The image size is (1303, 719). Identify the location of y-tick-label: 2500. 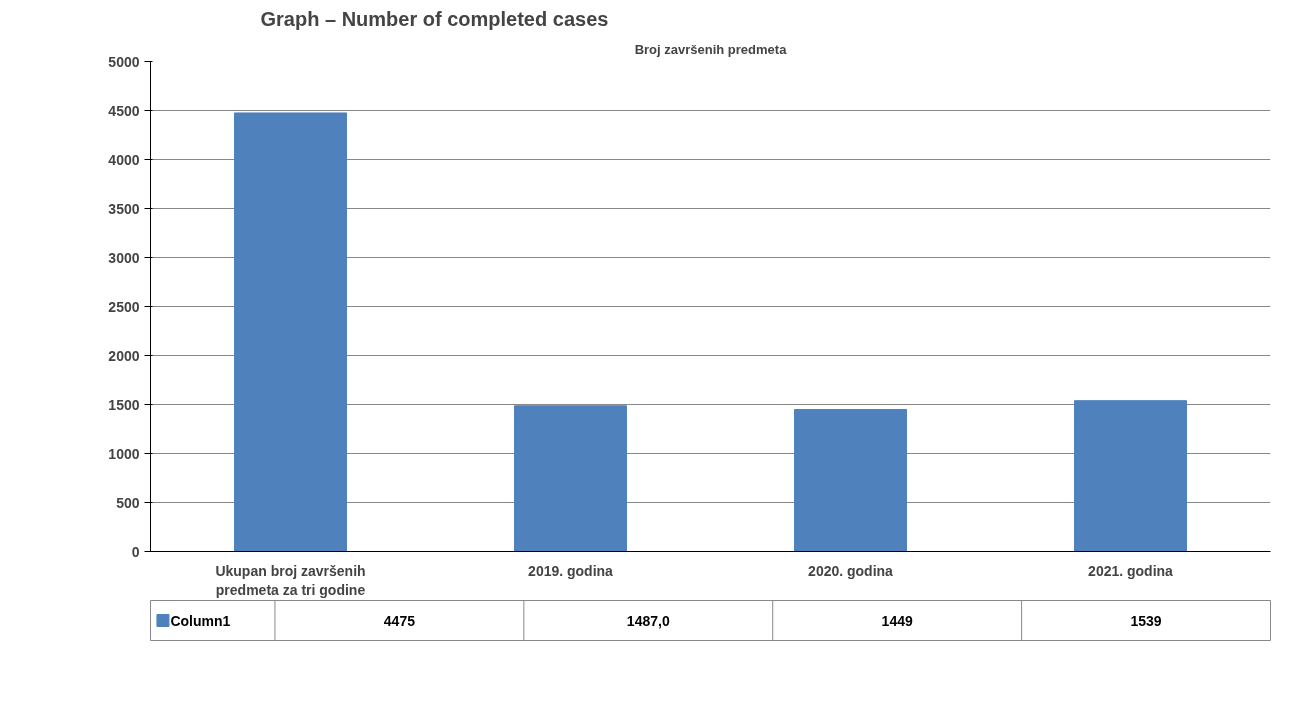
(124, 306).